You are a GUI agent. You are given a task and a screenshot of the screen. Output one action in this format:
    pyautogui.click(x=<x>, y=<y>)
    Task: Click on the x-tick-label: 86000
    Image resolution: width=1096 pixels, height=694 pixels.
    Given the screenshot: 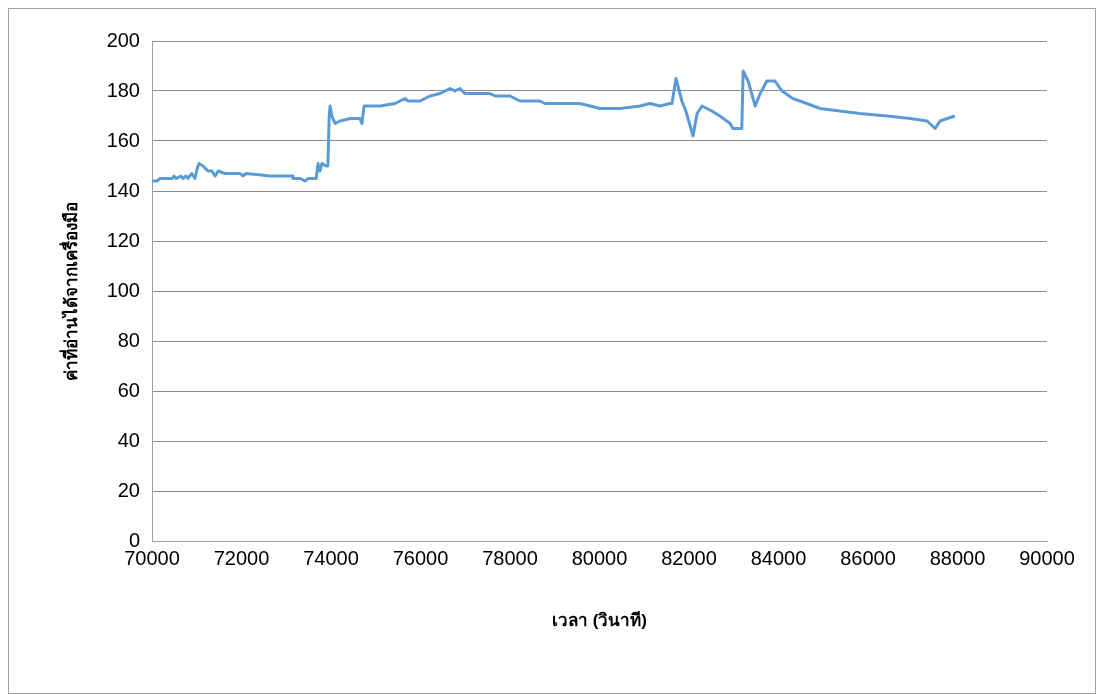 What is the action you would take?
    pyautogui.click(x=868, y=557)
    